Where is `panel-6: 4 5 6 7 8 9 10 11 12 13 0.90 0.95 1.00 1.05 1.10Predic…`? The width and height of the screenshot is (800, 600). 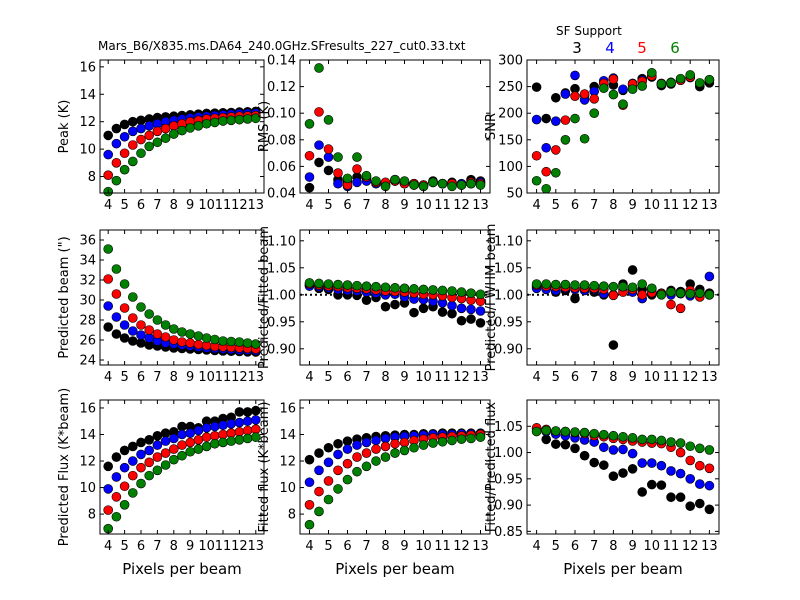 panel-6: 4 5 6 7 8 9 10 11 12 13 0.90 0.95 1.00 1.05 1.10Predic… is located at coordinates (602, 304).